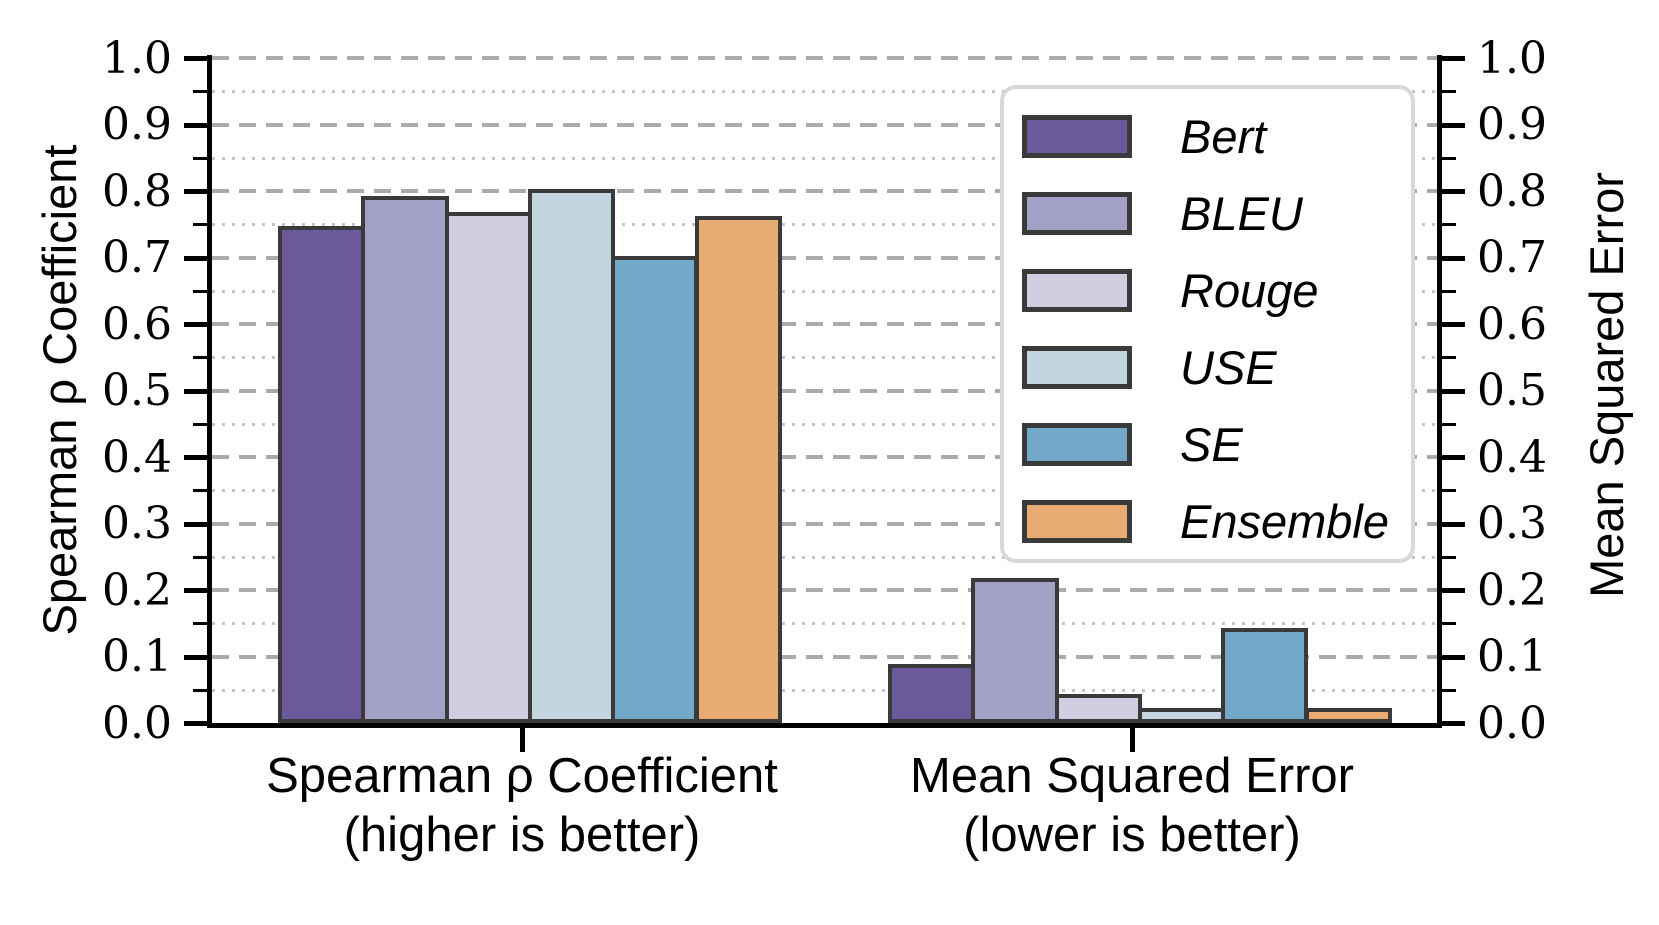 This screenshot has width=1659, height=925. I want to click on bar-rouge-group0, so click(488, 467).